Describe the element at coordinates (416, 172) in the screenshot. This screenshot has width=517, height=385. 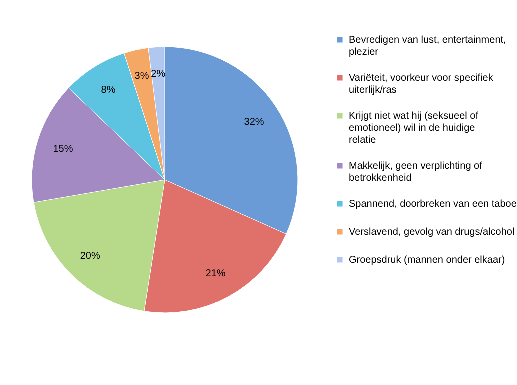
I see `legend-label: Makkelijk, geen verplichting of betrokkenheid` at that location.